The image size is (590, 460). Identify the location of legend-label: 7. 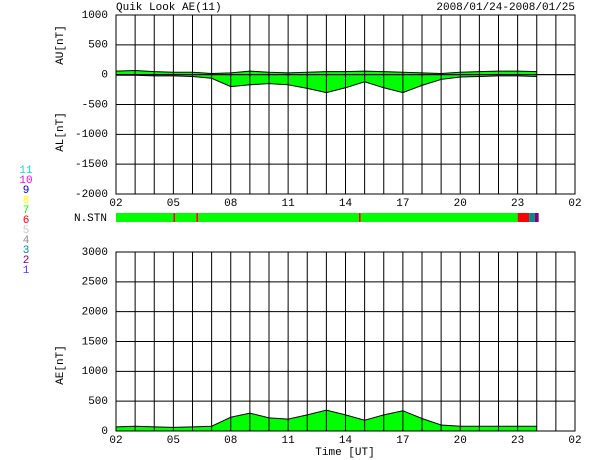
(26, 211).